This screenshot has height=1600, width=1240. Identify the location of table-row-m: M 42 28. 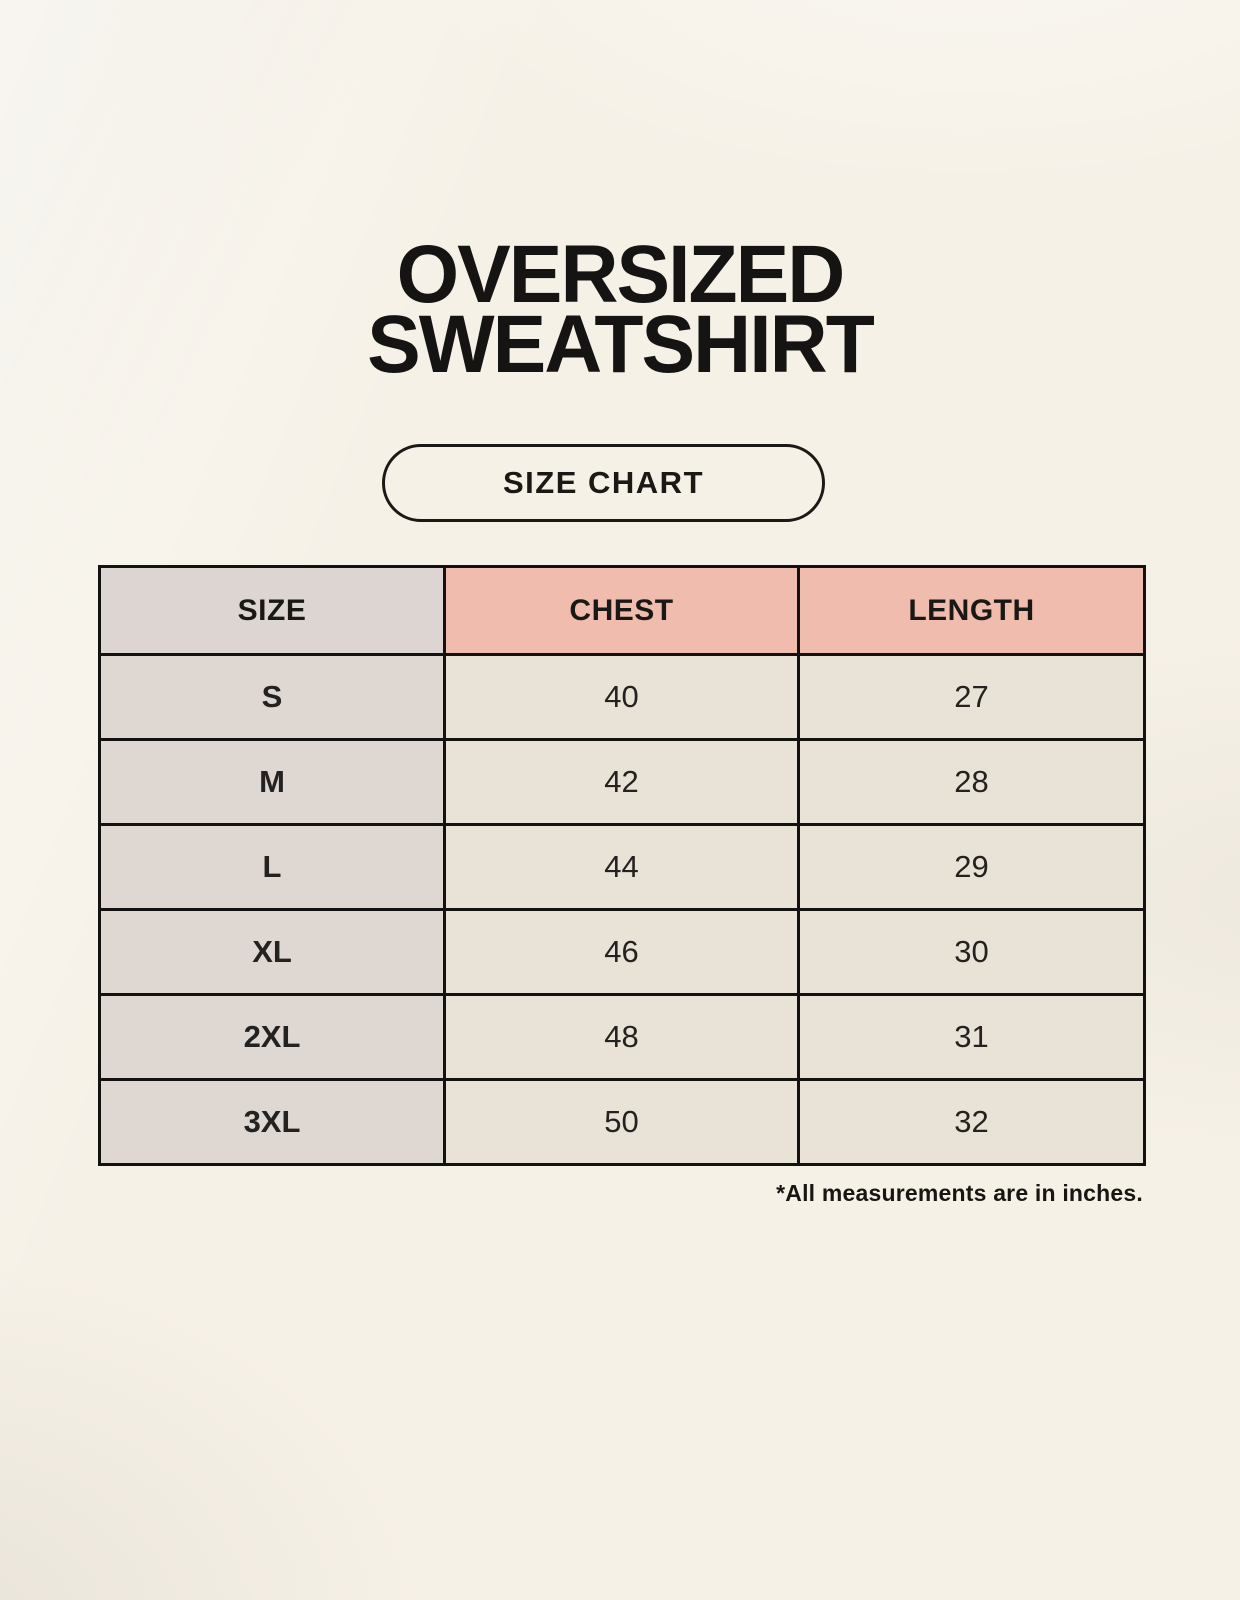
(622, 782).